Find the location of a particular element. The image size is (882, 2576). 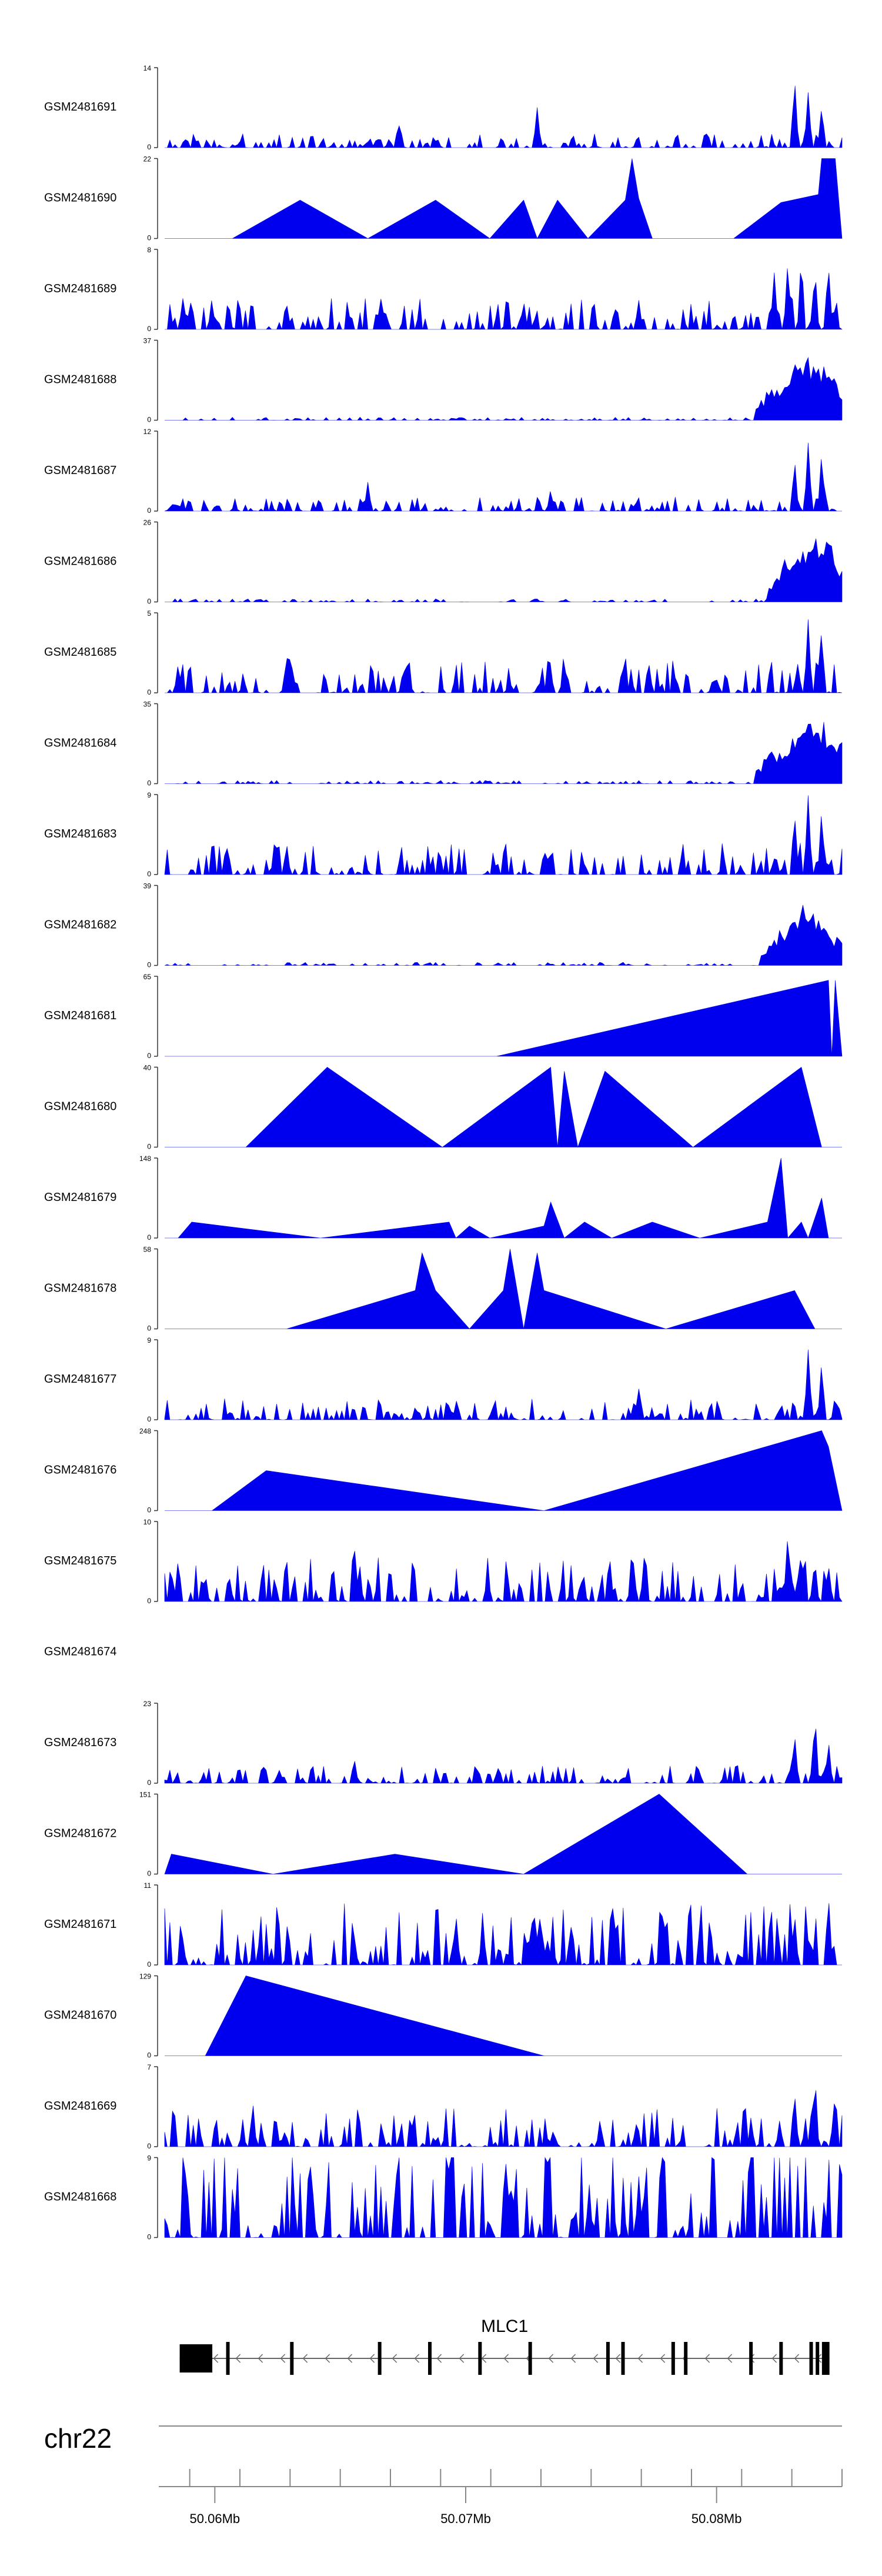

y-max-label: 39 is located at coordinates (147, 886).